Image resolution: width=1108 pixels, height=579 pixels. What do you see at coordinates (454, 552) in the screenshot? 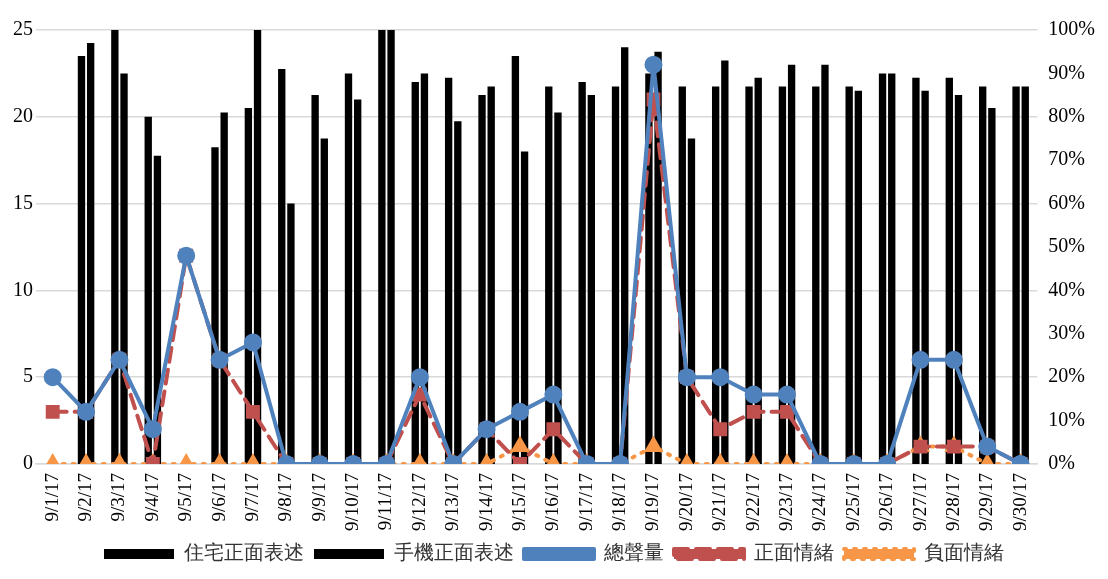
I see `legend-label: 手機正面表述` at bounding box center [454, 552].